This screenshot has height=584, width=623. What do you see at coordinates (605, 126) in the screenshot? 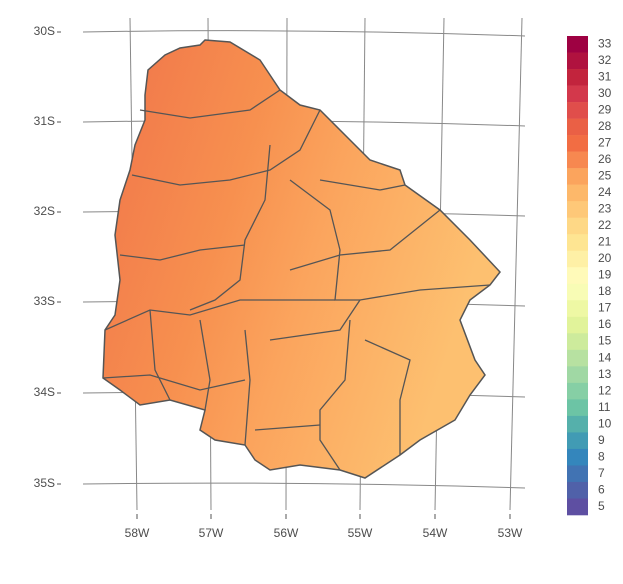
I see `legend-label: 28` at bounding box center [605, 126].